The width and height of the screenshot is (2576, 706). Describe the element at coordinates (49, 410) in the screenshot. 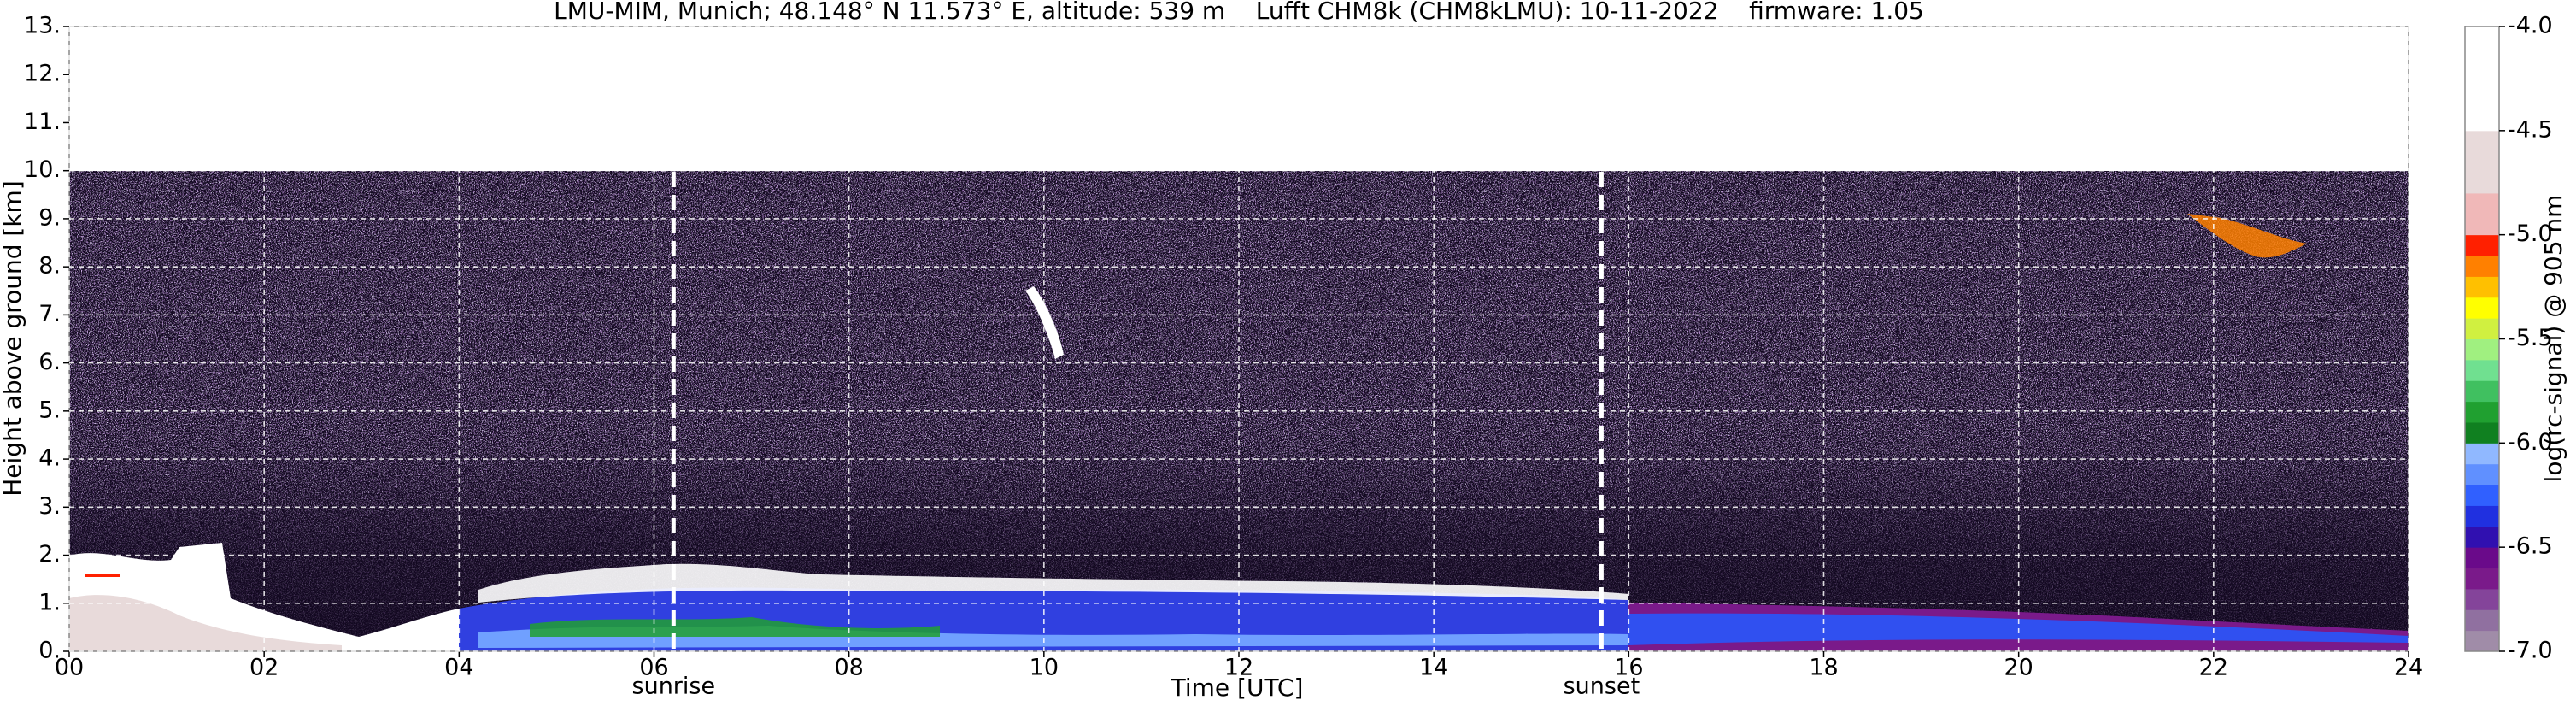

I see `y-tick-label: 5.` at that location.